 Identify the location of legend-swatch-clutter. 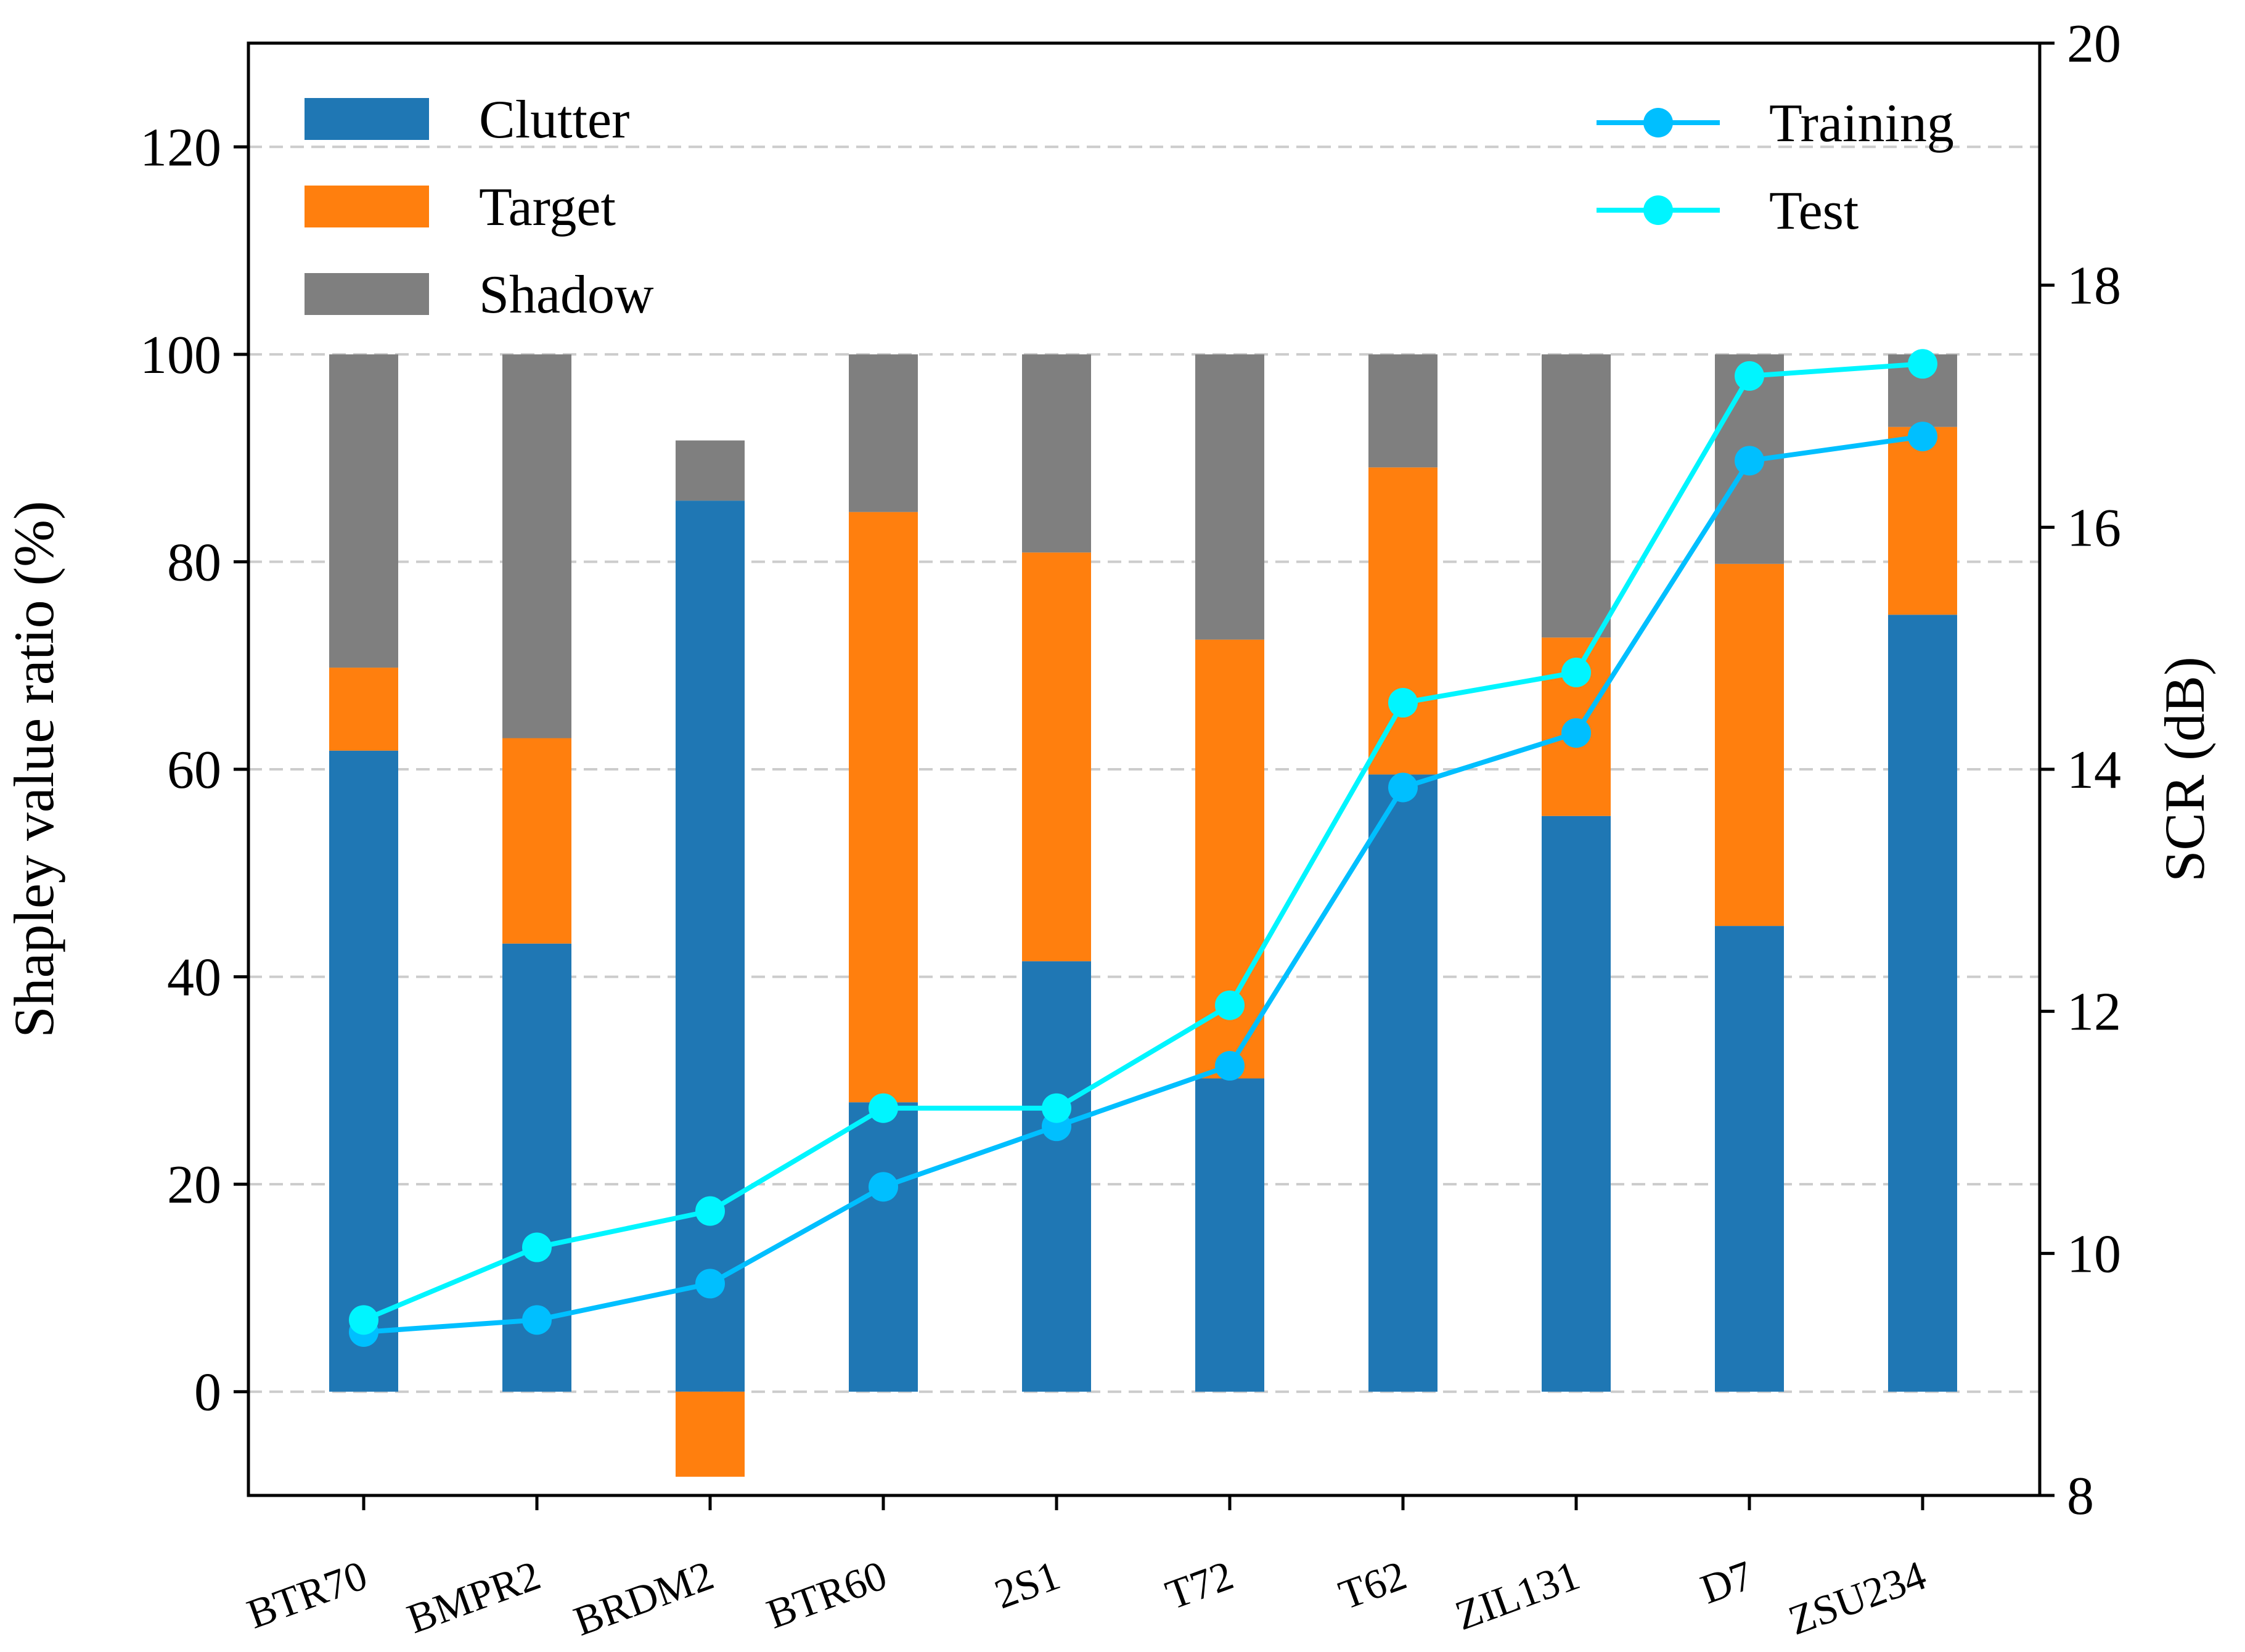
(367, 119).